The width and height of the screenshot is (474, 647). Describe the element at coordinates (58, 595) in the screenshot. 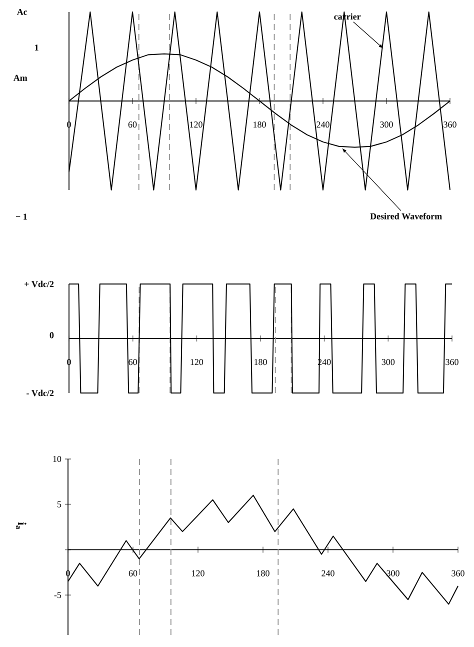

I see `y-tick-label: -5` at that location.